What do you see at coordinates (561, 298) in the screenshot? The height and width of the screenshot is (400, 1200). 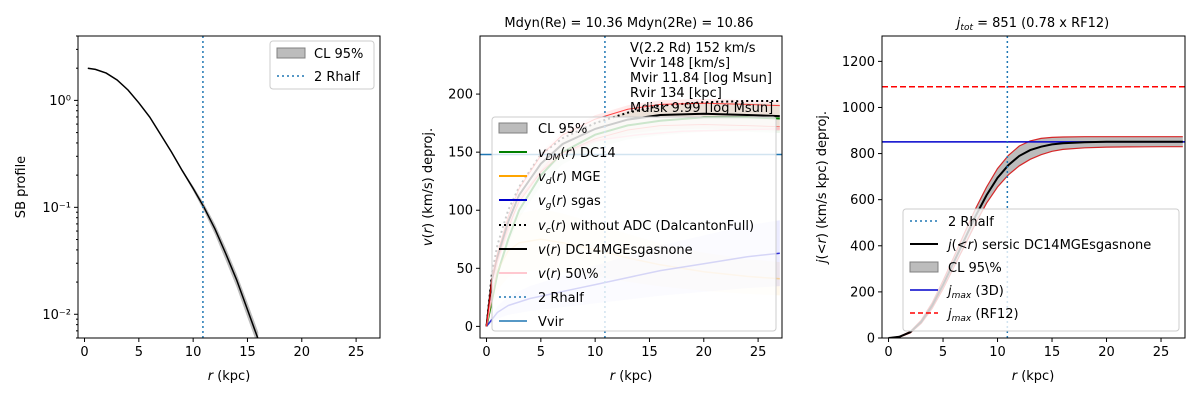 I see `vel-legend-label-rhalf: 2 Rhalf` at bounding box center [561, 298].